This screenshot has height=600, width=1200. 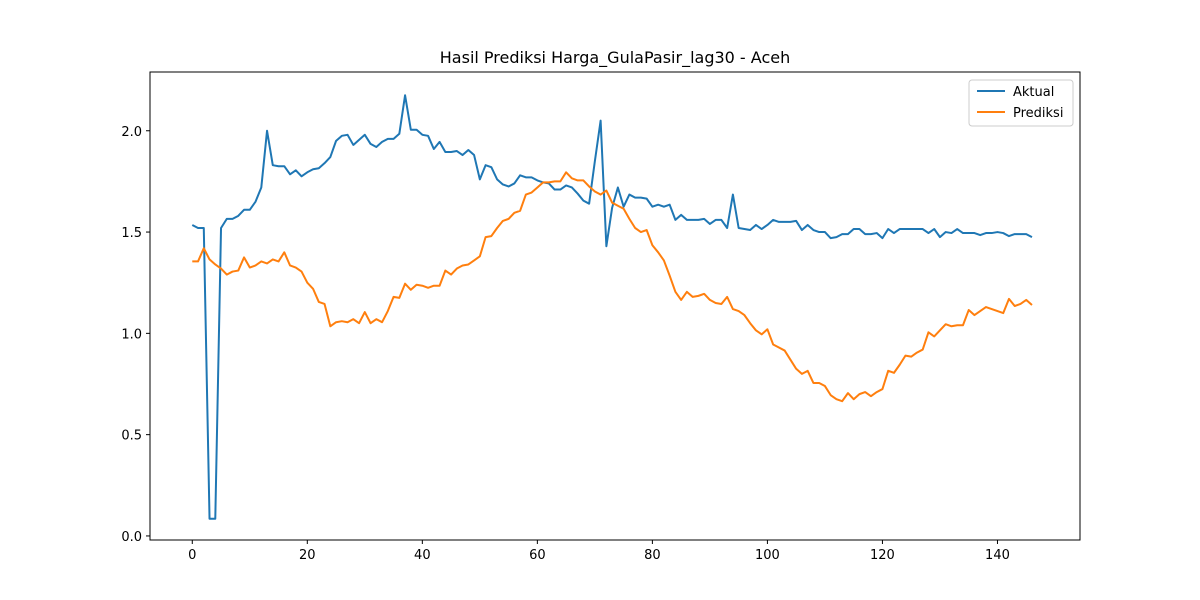 I want to click on x-tick-label: 20, so click(x=307, y=555).